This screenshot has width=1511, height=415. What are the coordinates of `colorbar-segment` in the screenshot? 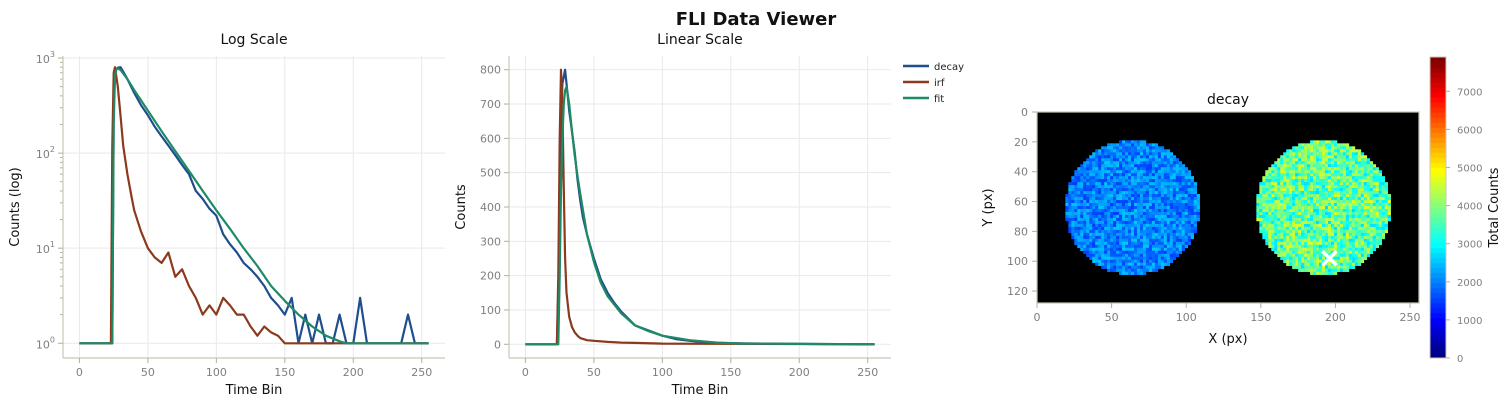 It's located at (1438, 355).